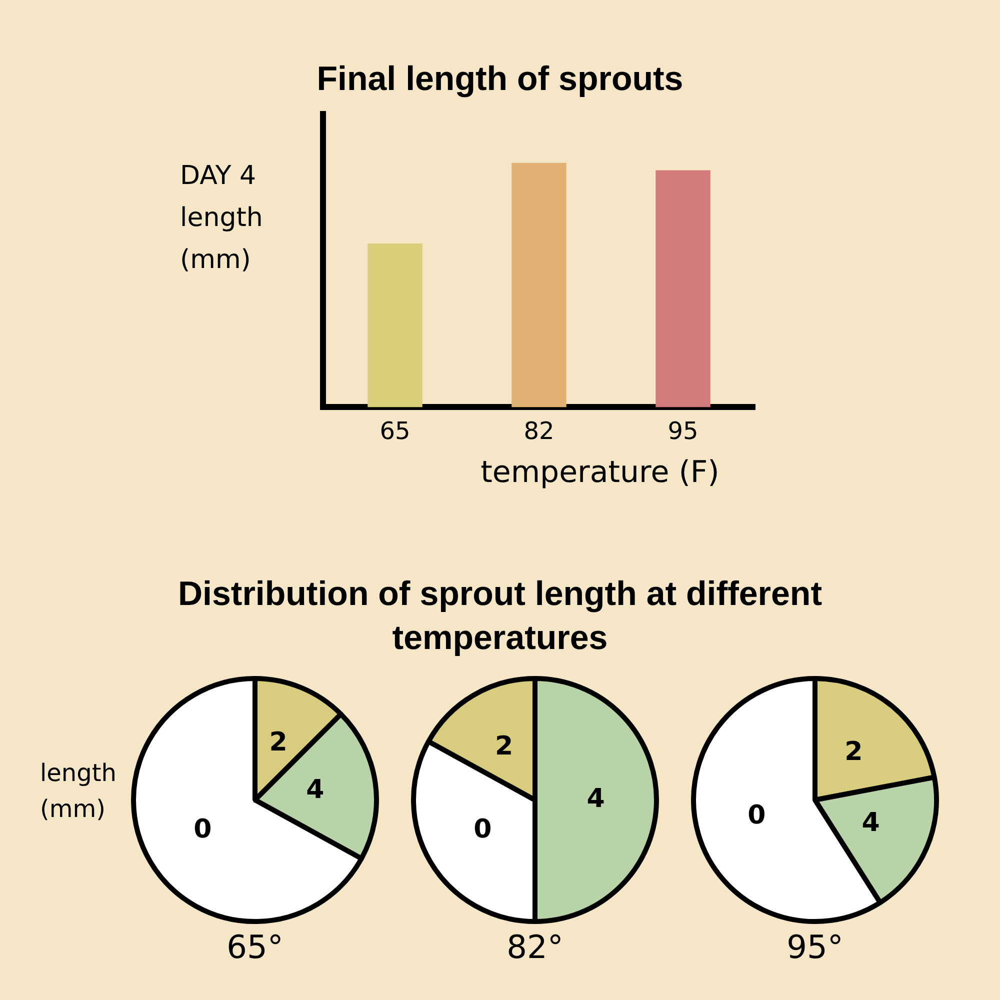 Image resolution: width=1000 pixels, height=1000 pixels. Describe the element at coordinates (600, 472) in the screenshot. I see `x-axis-title: temperature (F)` at that location.